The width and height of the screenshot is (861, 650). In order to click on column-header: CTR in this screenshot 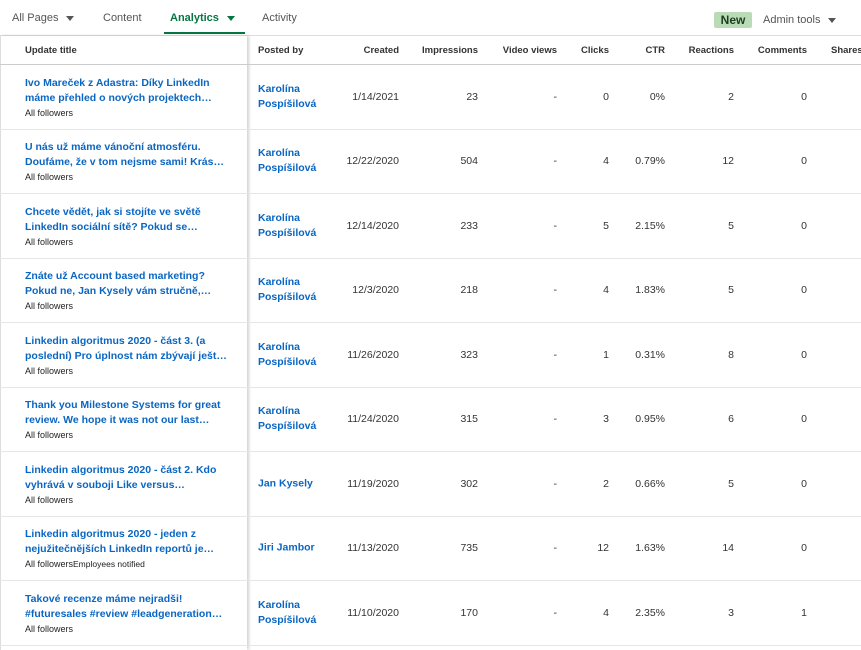, I will do `click(655, 50)`.